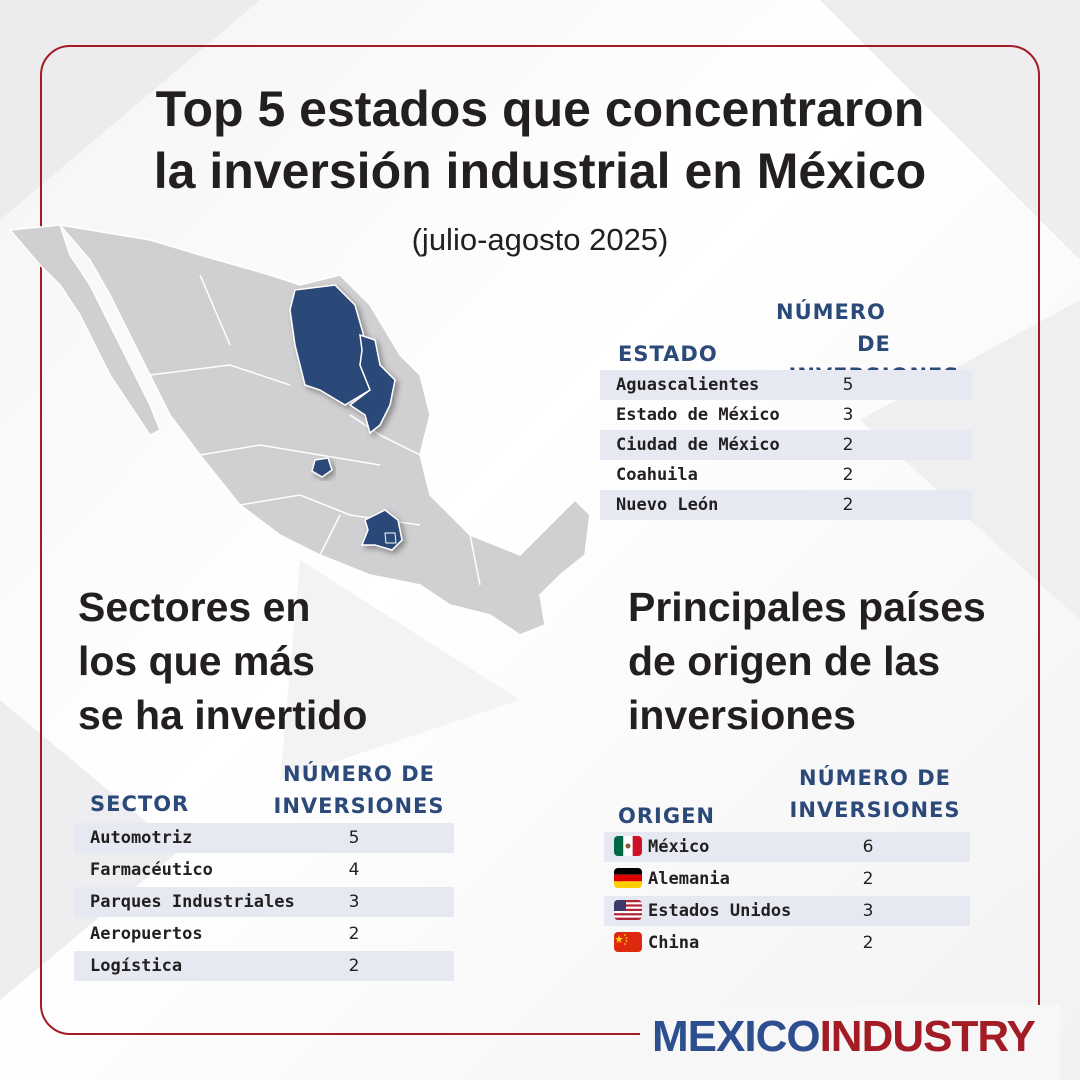 Image resolution: width=1080 pixels, height=1080 pixels. Describe the element at coordinates (354, 838) in the screenshot. I see `sector-value: 5` at that location.